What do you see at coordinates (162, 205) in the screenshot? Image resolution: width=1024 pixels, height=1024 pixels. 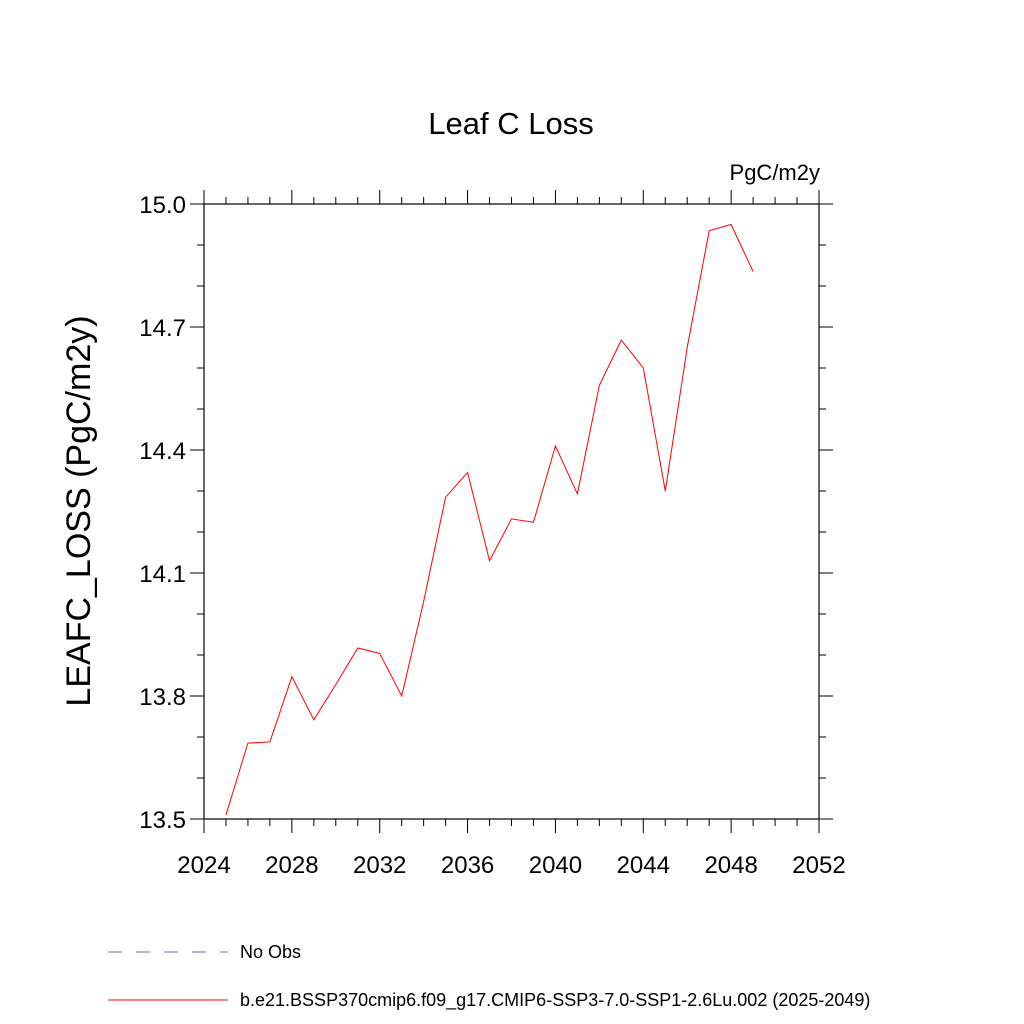 I see `y-tick-label: 15.0` at bounding box center [162, 205].